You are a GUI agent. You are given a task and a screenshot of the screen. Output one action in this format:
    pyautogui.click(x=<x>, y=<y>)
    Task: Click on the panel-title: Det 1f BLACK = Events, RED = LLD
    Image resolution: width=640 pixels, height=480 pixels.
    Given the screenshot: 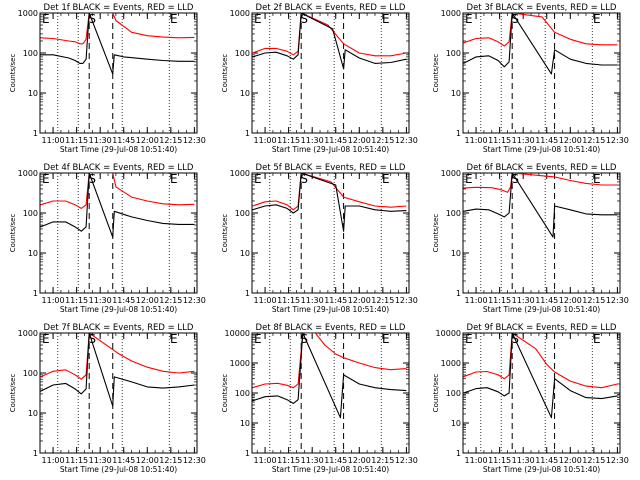 What is the action you would take?
    pyautogui.click(x=119, y=8)
    